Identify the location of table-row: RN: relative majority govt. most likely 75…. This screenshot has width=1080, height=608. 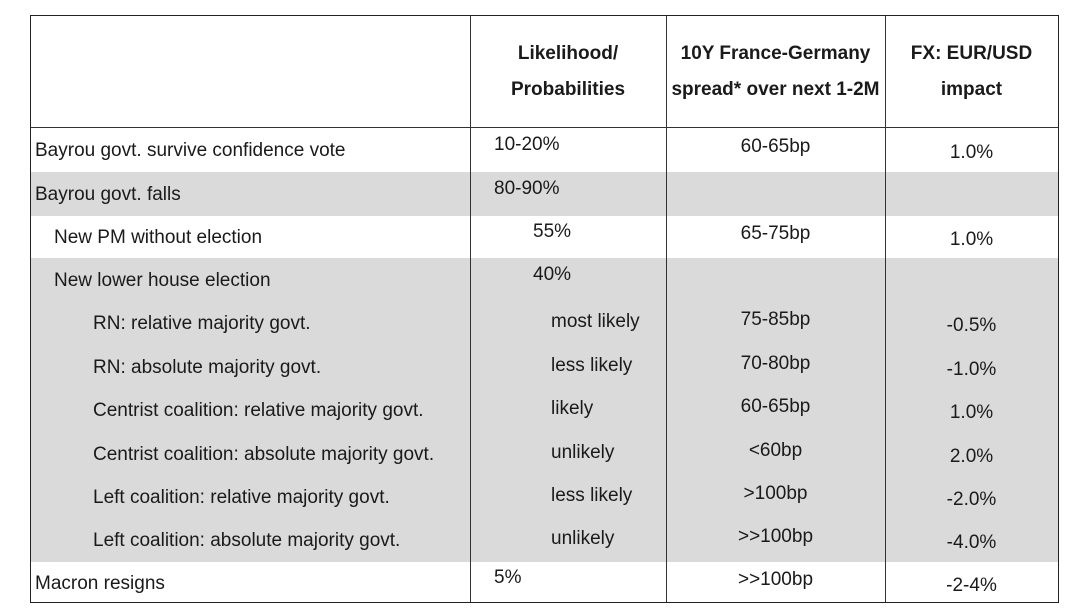
(544, 323).